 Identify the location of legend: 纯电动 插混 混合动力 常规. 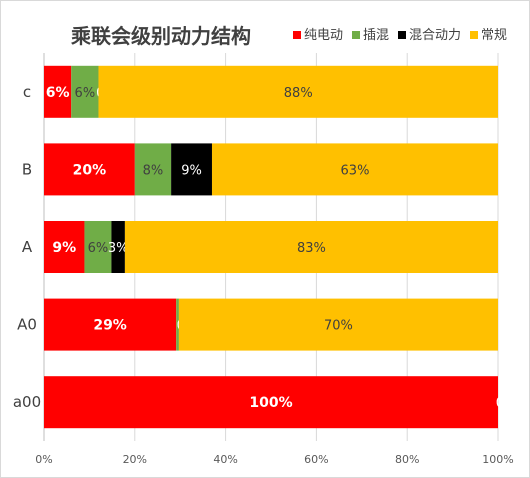
(400, 35).